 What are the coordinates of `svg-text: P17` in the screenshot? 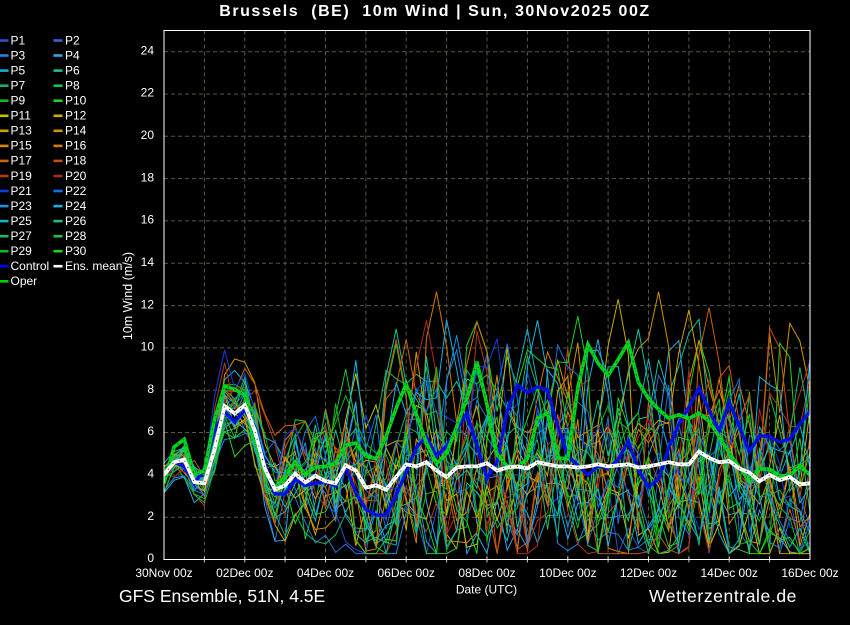 It's located at (22, 161).